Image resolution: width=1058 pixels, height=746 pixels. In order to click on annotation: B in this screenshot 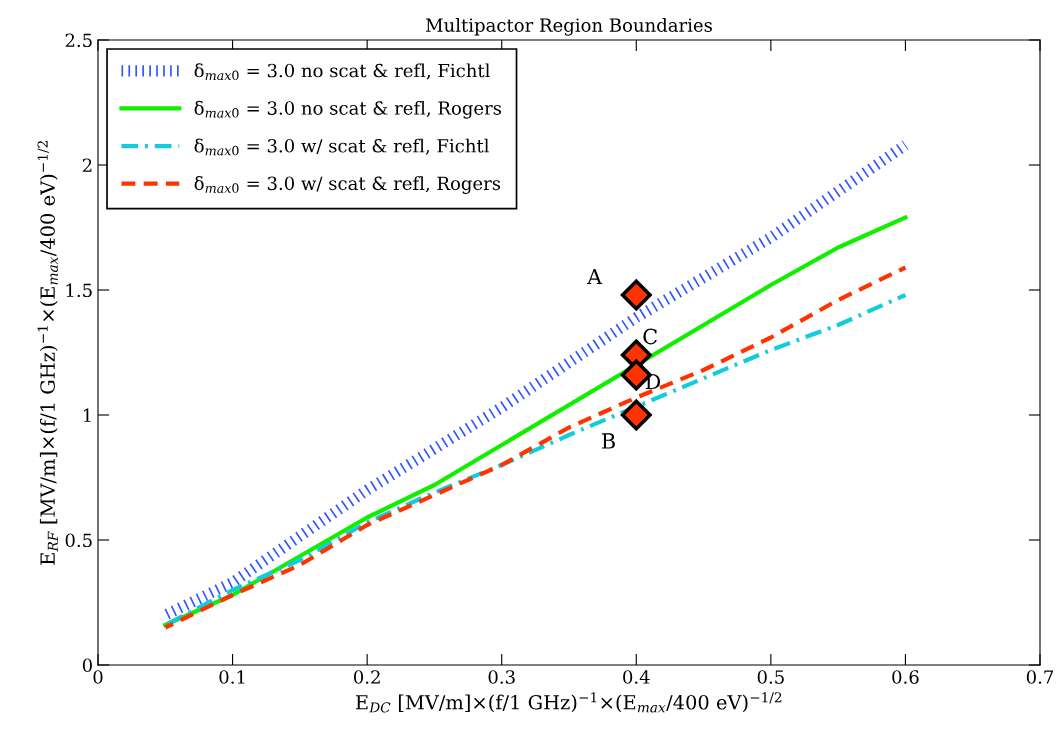, I will do `click(608, 441)`.